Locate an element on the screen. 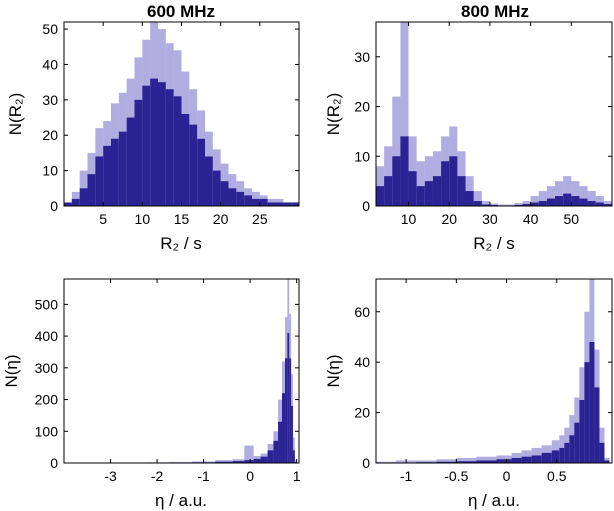 Image resolution: width=614 pixels, height=511 pixels. y-tick-label: 20 is located at coordinates (362, 413).